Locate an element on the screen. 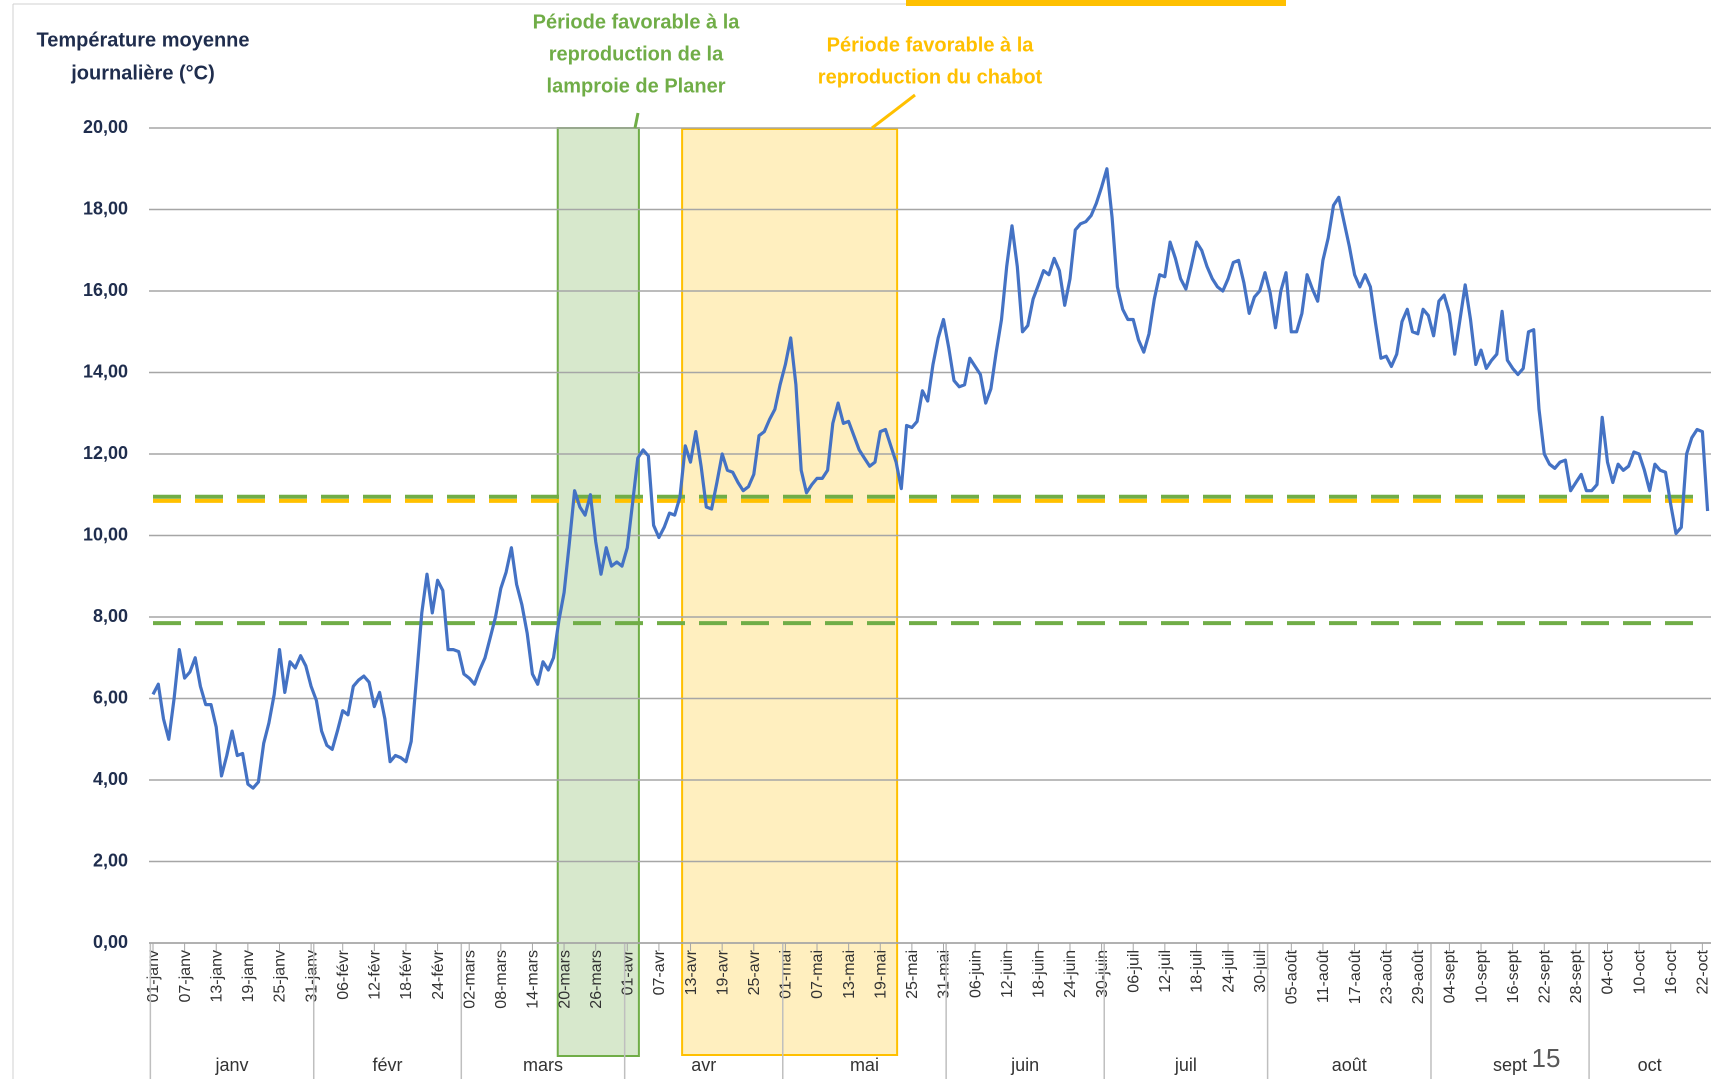 Image resolution: width=1711 pixels, height=1079 pixels. month-label: oct is located at coordinates (1650, 1065).